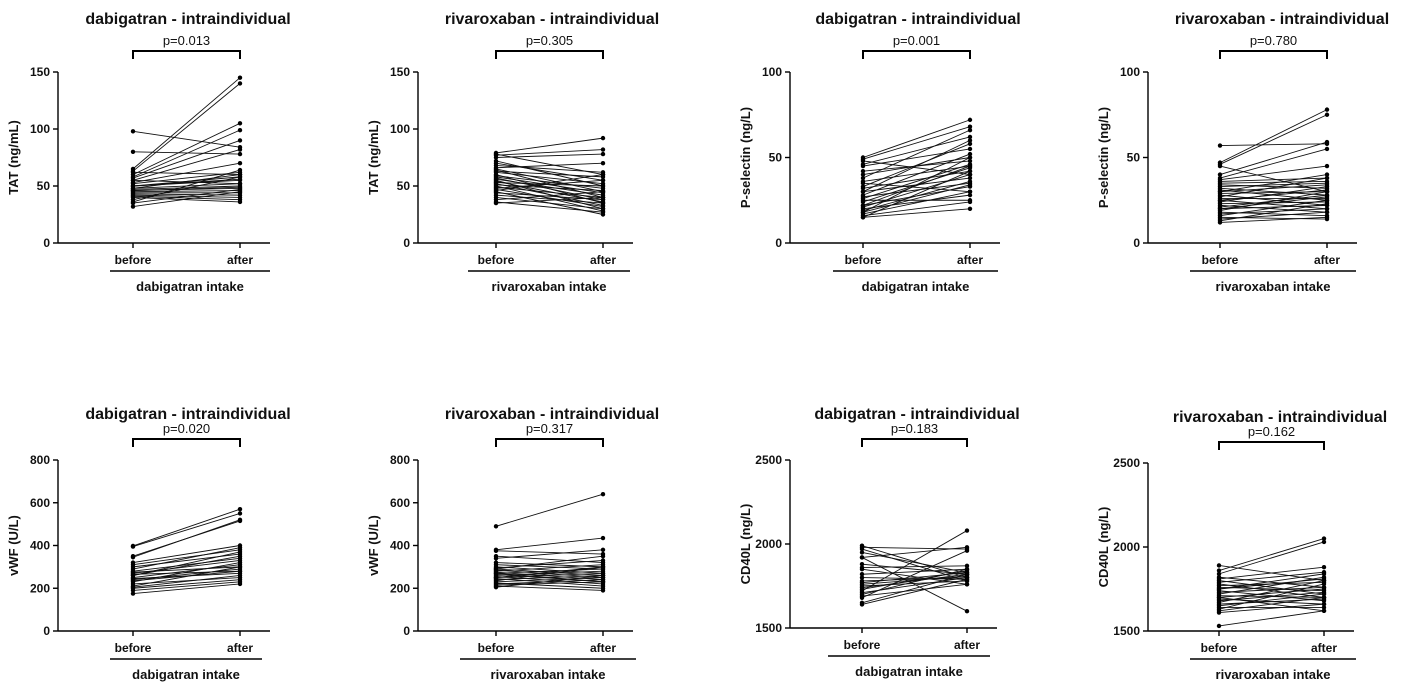 Image resolution: width=1403 pixels, height=690 pixels. I want to click on p-value-label: p=0.001, so click(916, 40).